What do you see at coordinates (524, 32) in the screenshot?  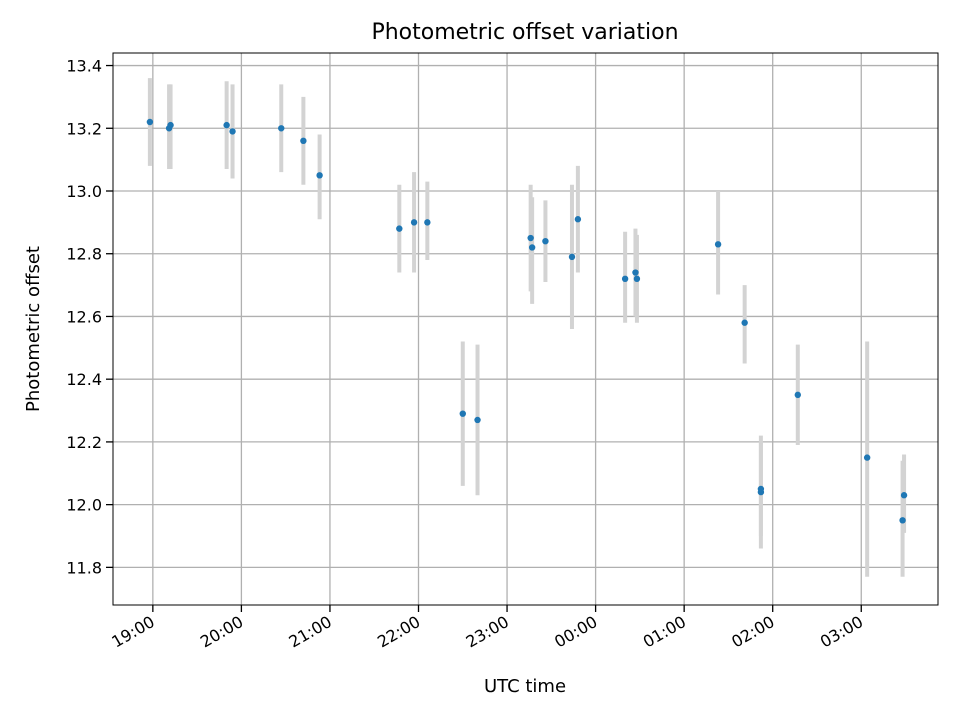 I see `chart-title: Photometric offset variation` at bounding box center [524, 32].